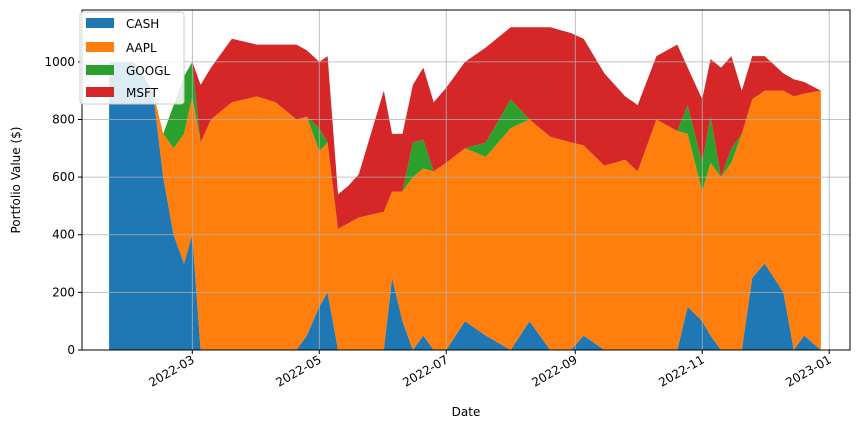 Image resolution: width=859 pixels, height=430 pixels. I want to click on legend-label-msft: MSFT, so click(142, 93).